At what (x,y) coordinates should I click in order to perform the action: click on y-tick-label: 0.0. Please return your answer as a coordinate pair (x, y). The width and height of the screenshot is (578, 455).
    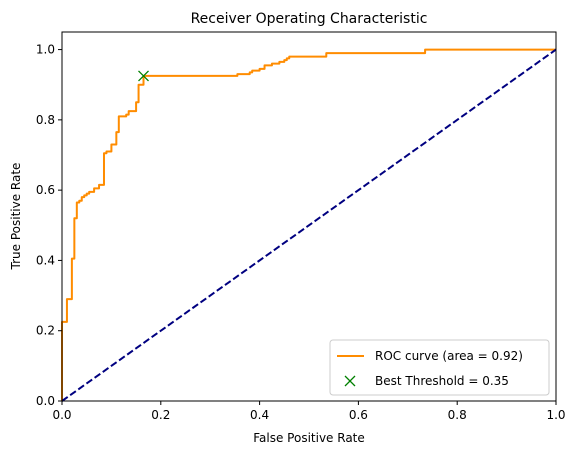
    Looking at the image, I should click on (45, 401).